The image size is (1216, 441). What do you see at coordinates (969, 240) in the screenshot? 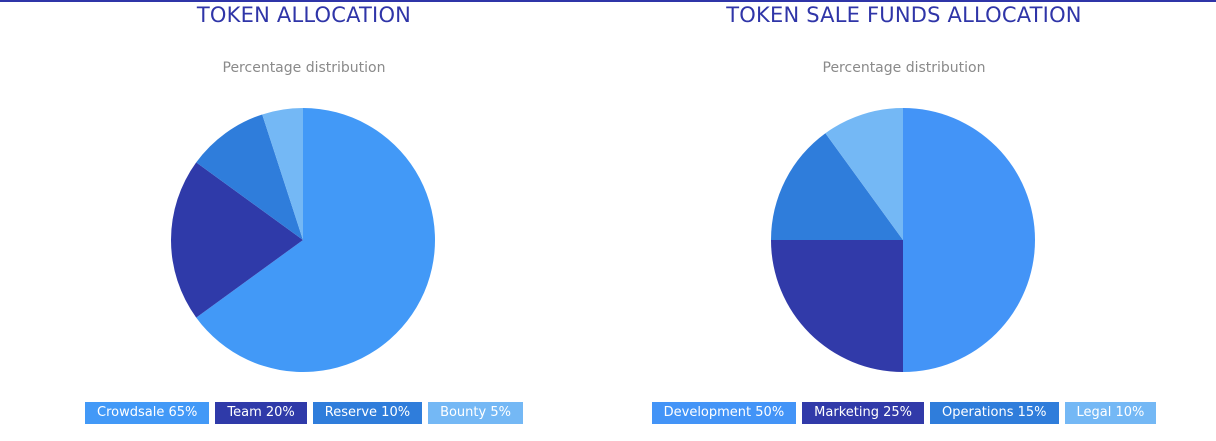
I see `pie-slice-development` at bounding box center [969, 240].